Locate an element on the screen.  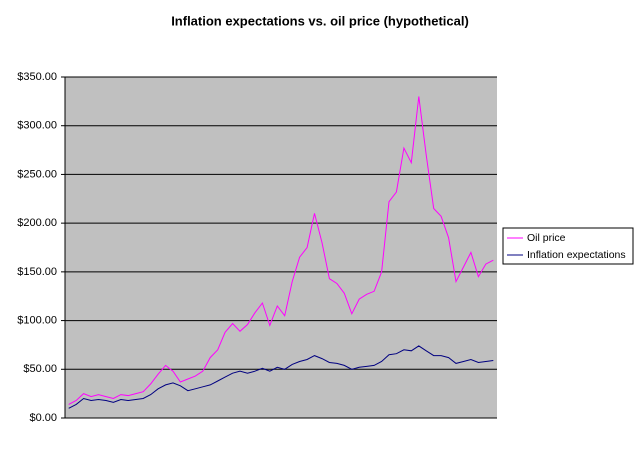
series-line is located at coordinates (281, 377).